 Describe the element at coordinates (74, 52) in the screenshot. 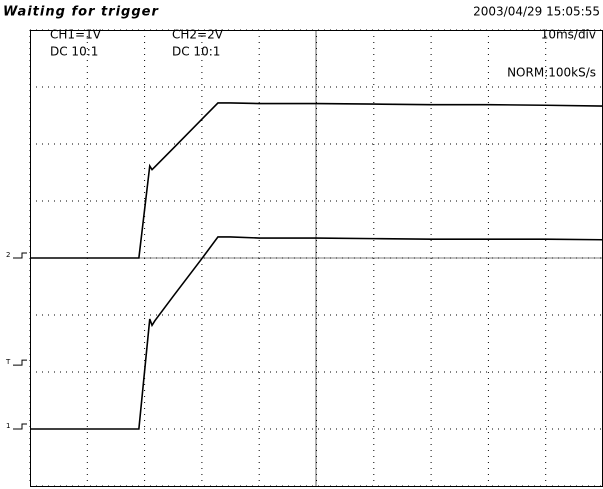

I see `ch1-coupling: DC 10:1` at that location.